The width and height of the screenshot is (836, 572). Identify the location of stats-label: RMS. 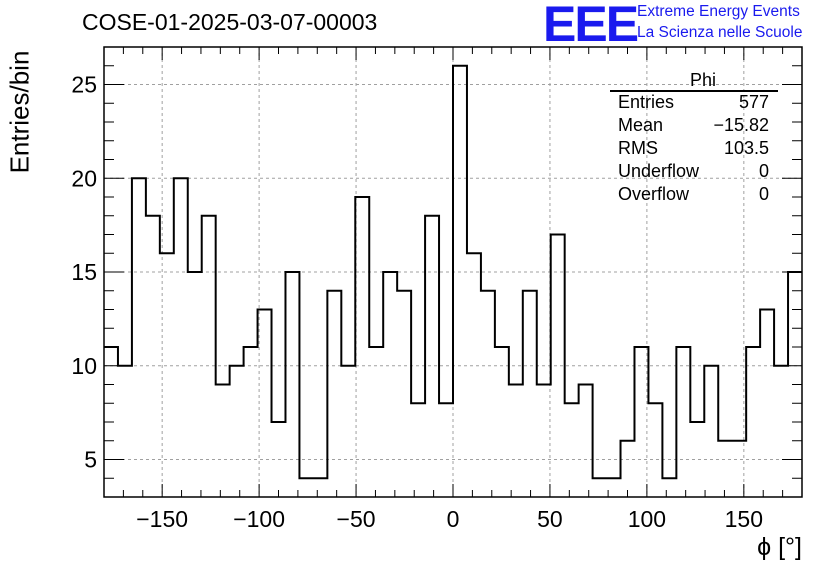
(638, 148).